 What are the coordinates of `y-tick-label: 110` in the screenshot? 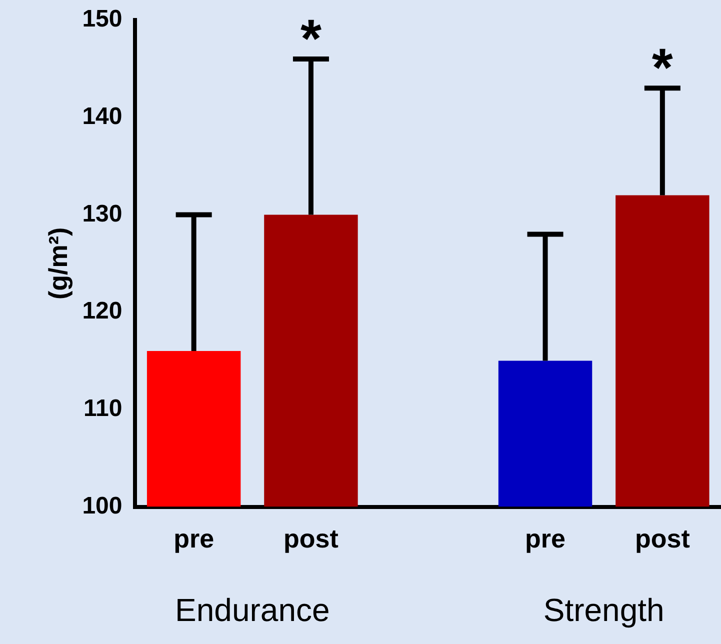 It's located at (103, 408).